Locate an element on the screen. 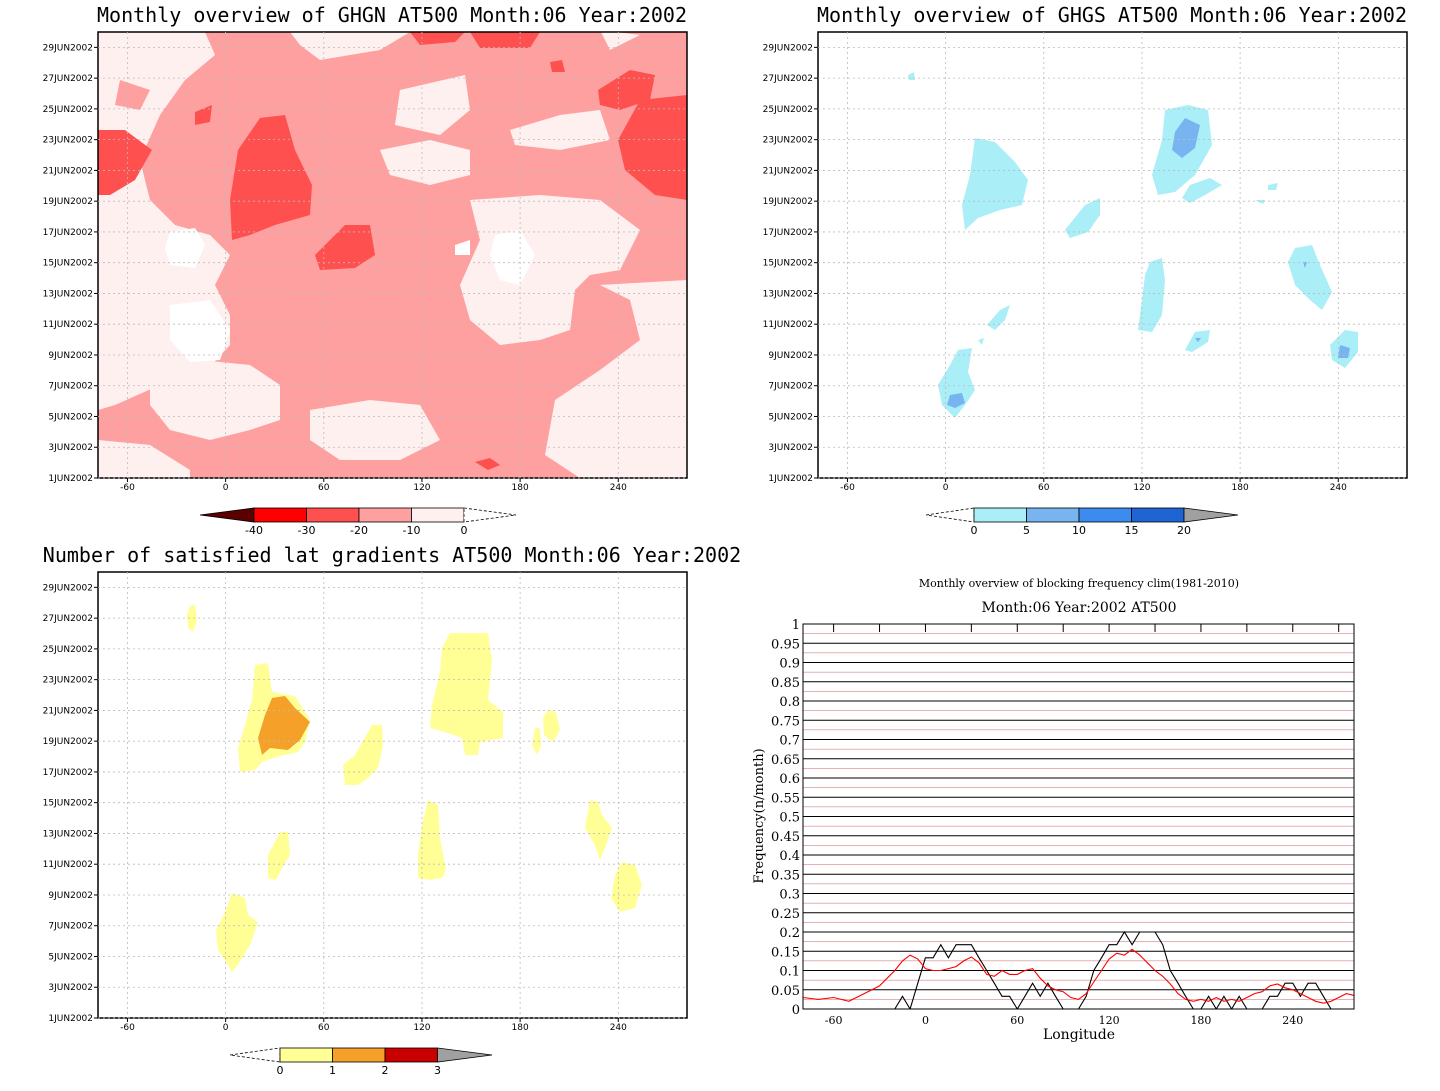 Image resolution: width=1440 pixels, height=1091 pixels. freq-y-tick-label: 0.85 is located at coordinates (785, 683).